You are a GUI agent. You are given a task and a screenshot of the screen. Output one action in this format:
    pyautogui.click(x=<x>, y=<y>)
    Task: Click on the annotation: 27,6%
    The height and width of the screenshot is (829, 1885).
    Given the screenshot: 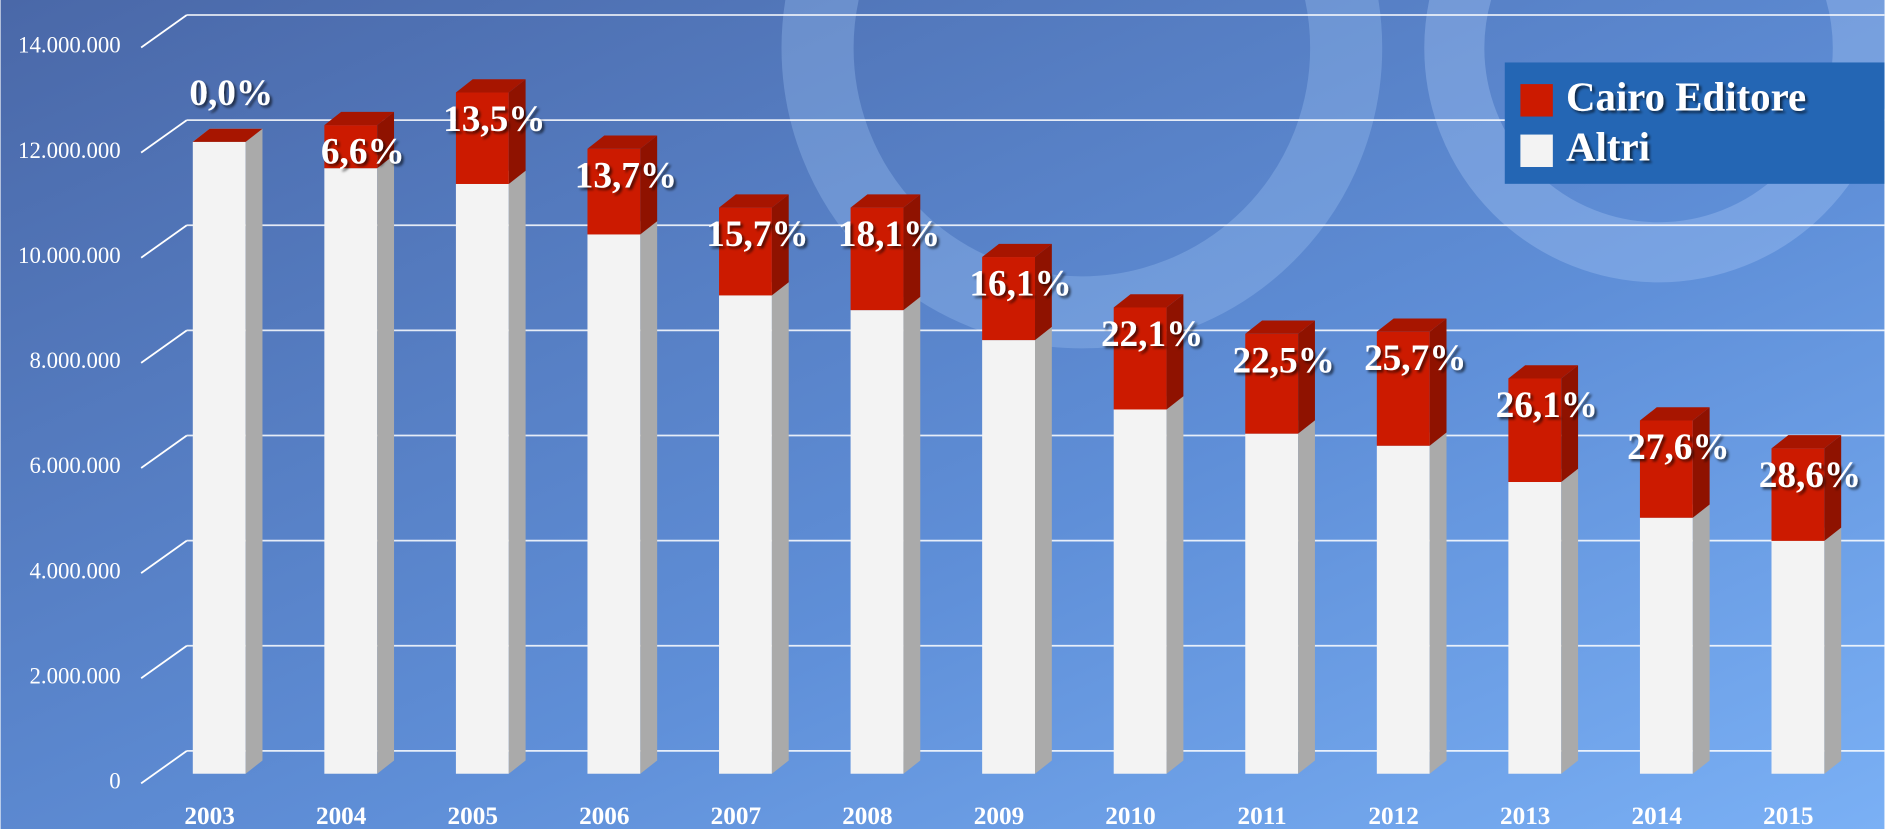 What is the action you would take?
    pyautogui.click(x=1678, y=447)
    